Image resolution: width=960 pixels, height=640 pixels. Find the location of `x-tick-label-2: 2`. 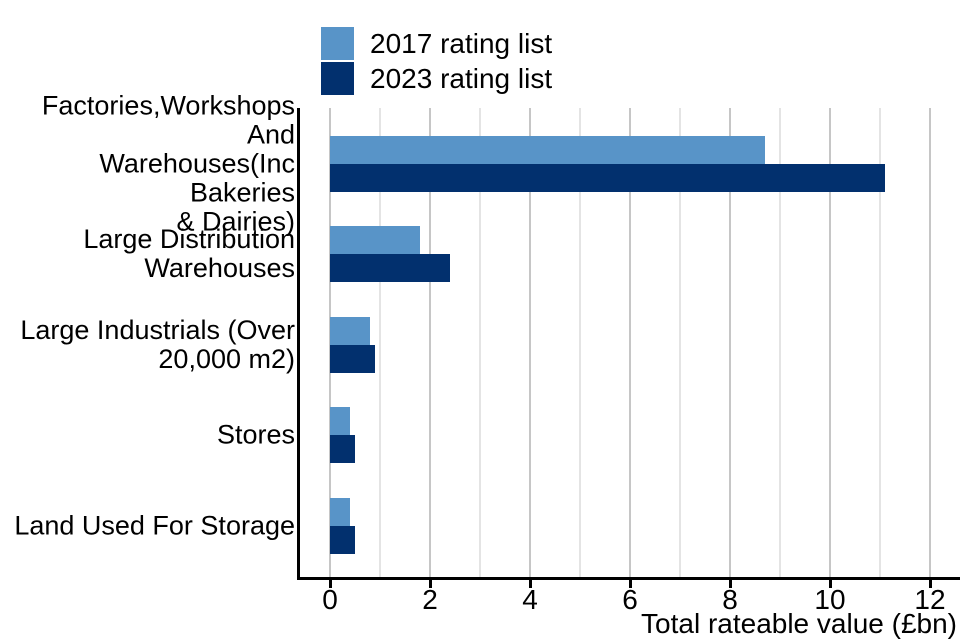

x-tick-label-2: 2 is located at coordinates (430, 599).